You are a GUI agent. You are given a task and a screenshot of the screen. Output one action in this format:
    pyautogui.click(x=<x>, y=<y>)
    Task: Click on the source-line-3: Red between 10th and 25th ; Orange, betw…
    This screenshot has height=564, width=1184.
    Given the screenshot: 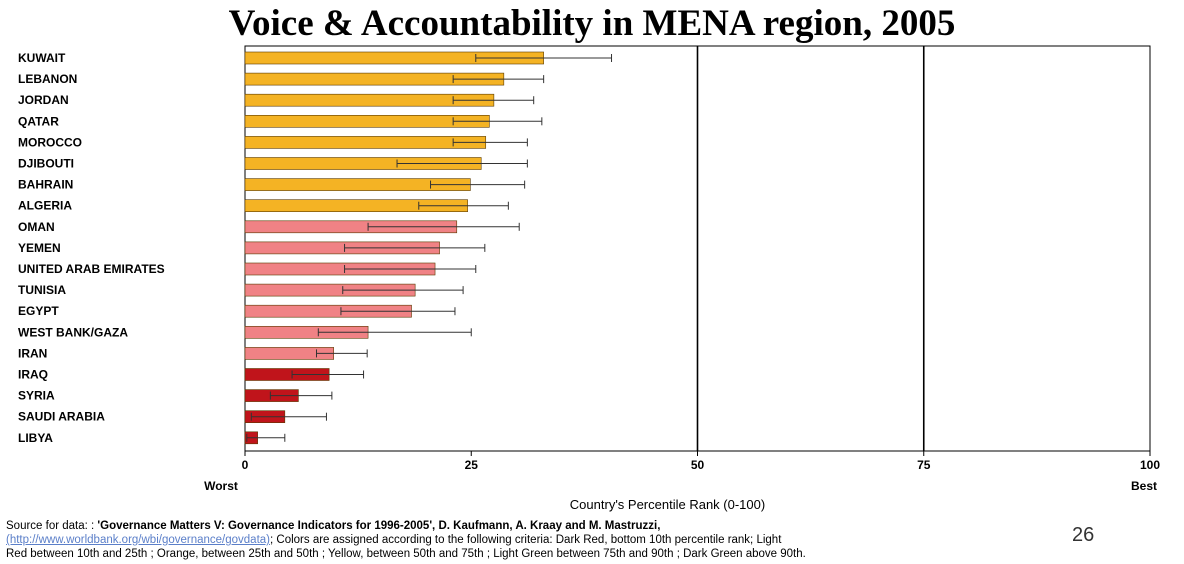 What is the action you would take?
    pyautogui.click(x=406, y=554)
    